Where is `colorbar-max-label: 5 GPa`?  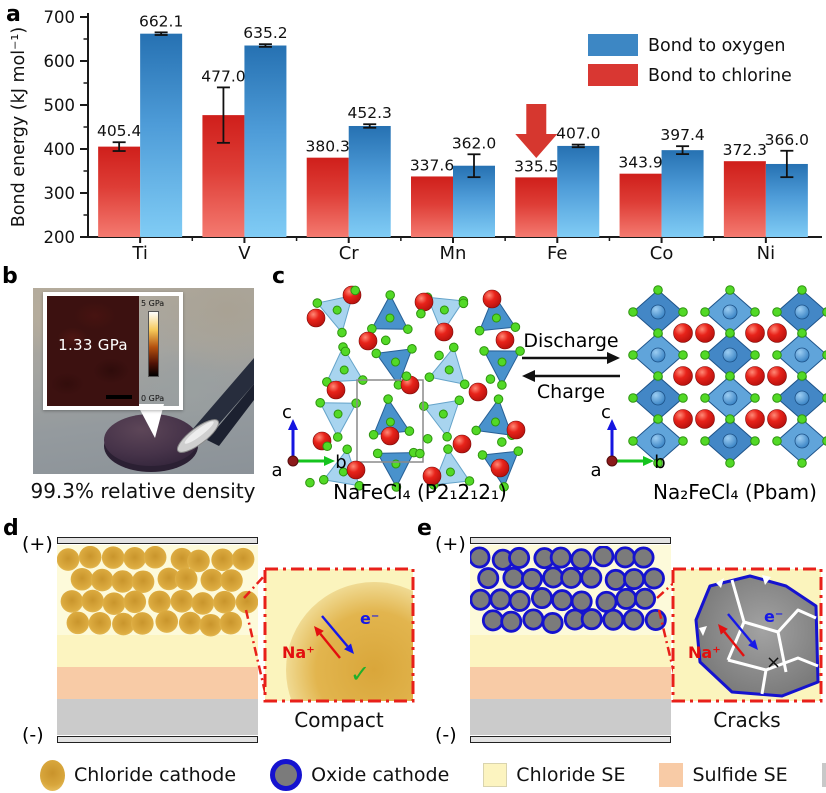 colorbar-max-label: 5 GPa is located at coordinates (153, 303).